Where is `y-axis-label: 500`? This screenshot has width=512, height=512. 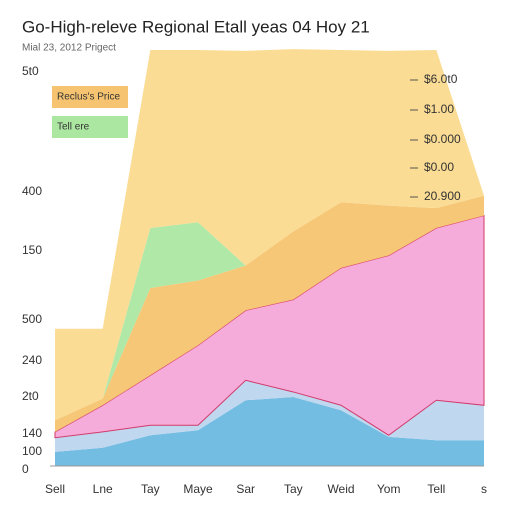 y-axis-label: 500 is located at coordinates (32, 319).